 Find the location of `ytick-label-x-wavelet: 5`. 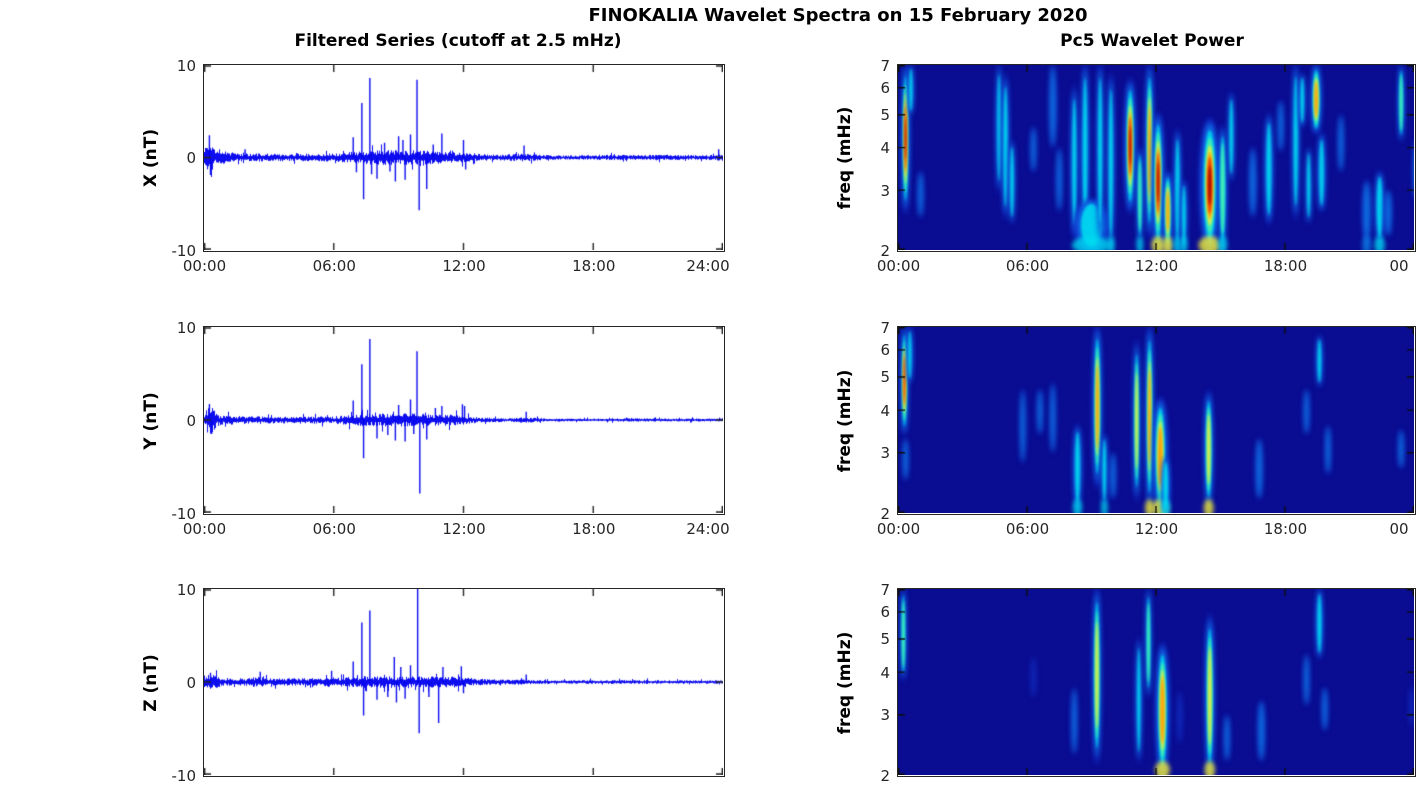

ytick-label-x-wavelet: 5 is located at coordinates (885, 115).